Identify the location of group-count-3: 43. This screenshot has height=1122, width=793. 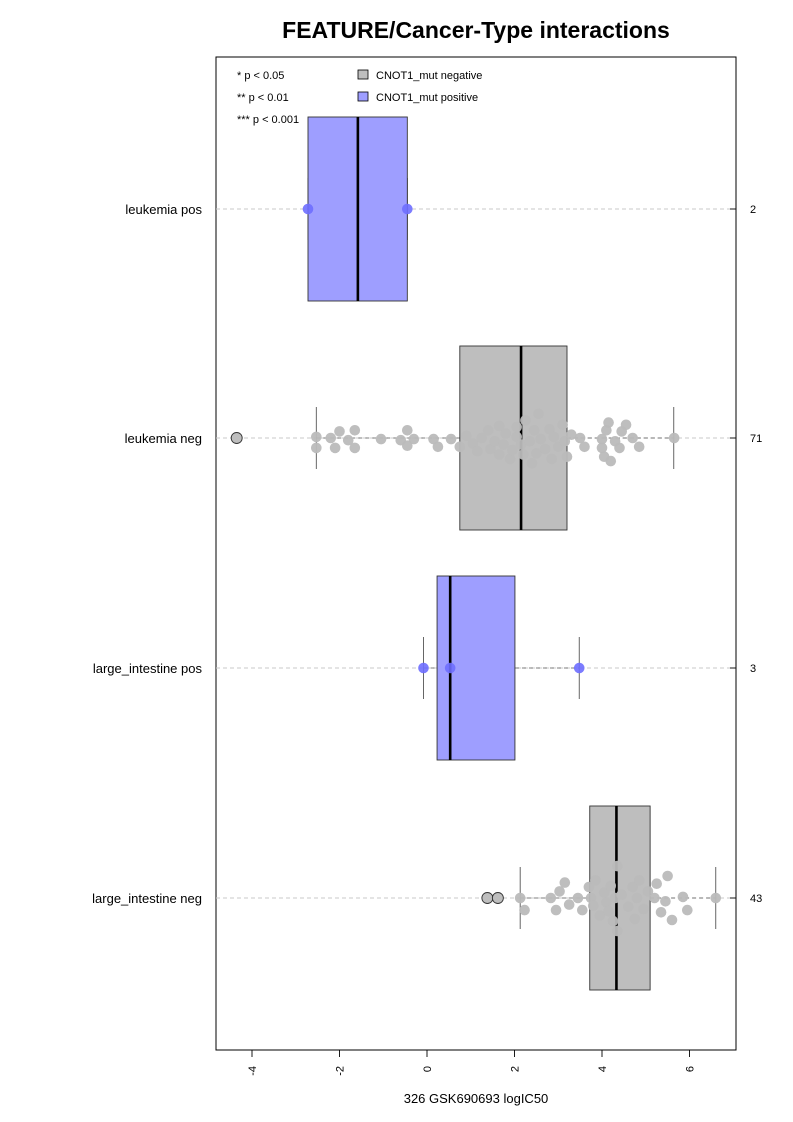
(756, 899).